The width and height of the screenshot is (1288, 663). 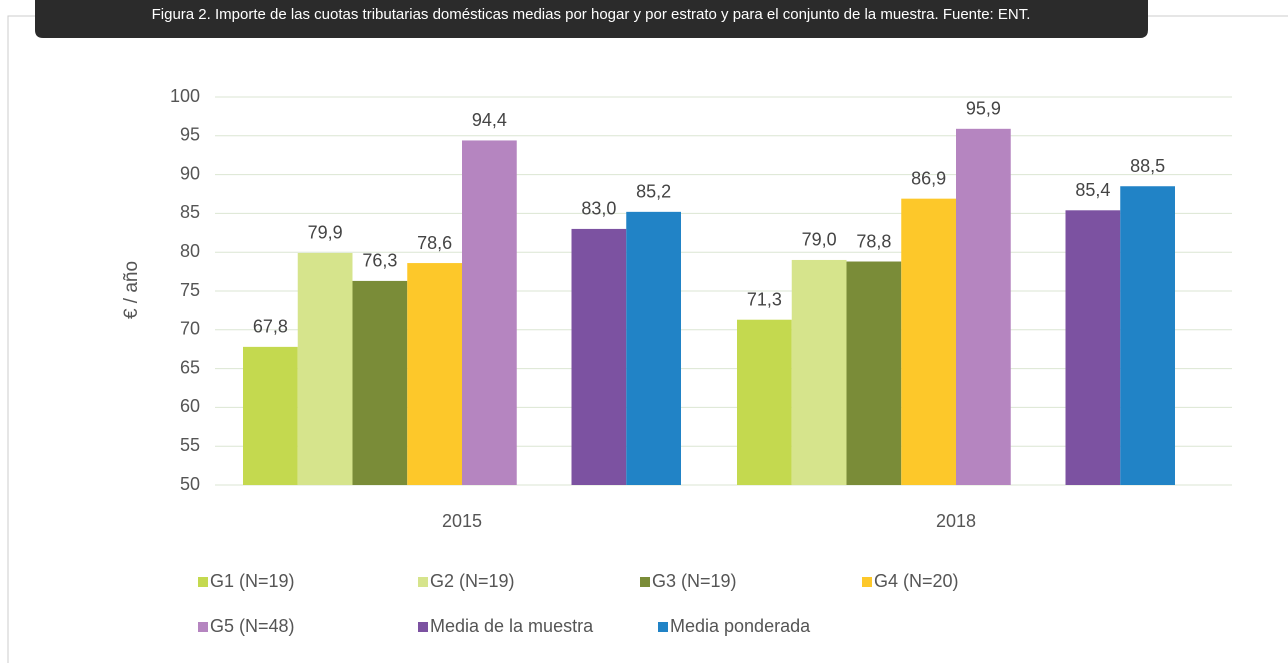 I want to click on y-tick-label: 85, so click(x=190, y=212).